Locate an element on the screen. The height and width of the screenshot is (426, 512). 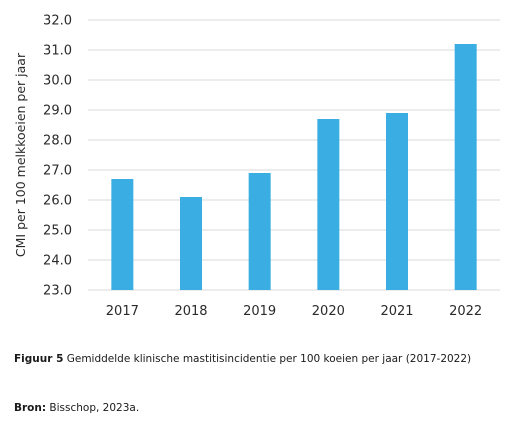
figure-label: Figuur 5 is located at coordinates (39, 359).